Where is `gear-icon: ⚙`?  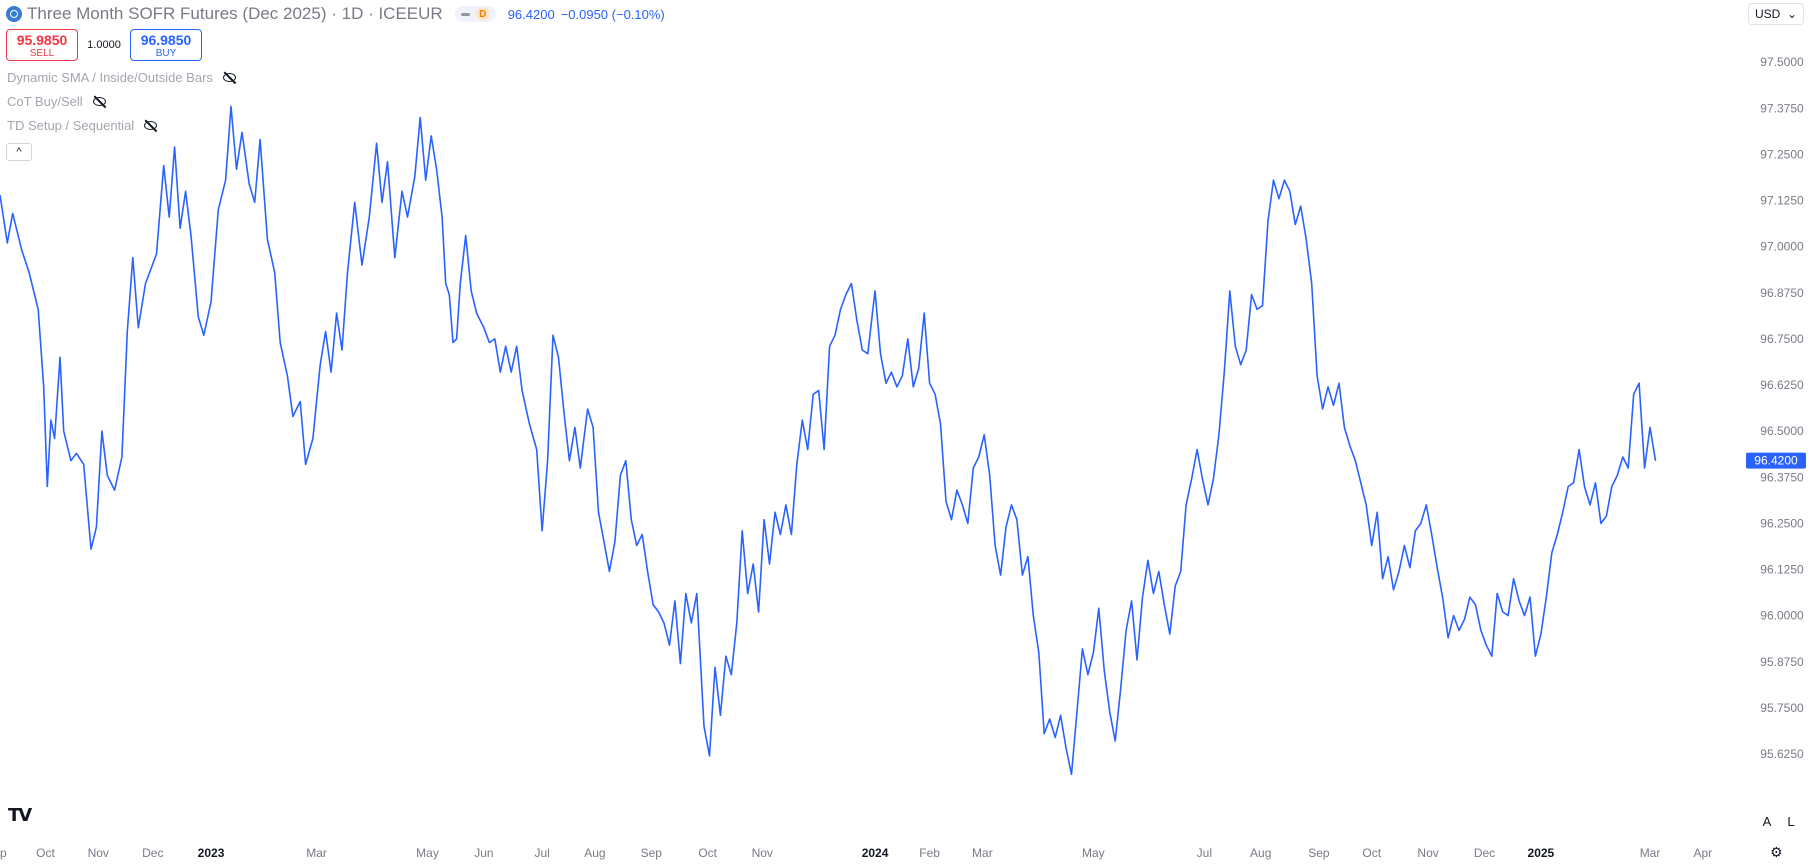
gear-icon: ⚙ is located at coordinates (1776, 852).